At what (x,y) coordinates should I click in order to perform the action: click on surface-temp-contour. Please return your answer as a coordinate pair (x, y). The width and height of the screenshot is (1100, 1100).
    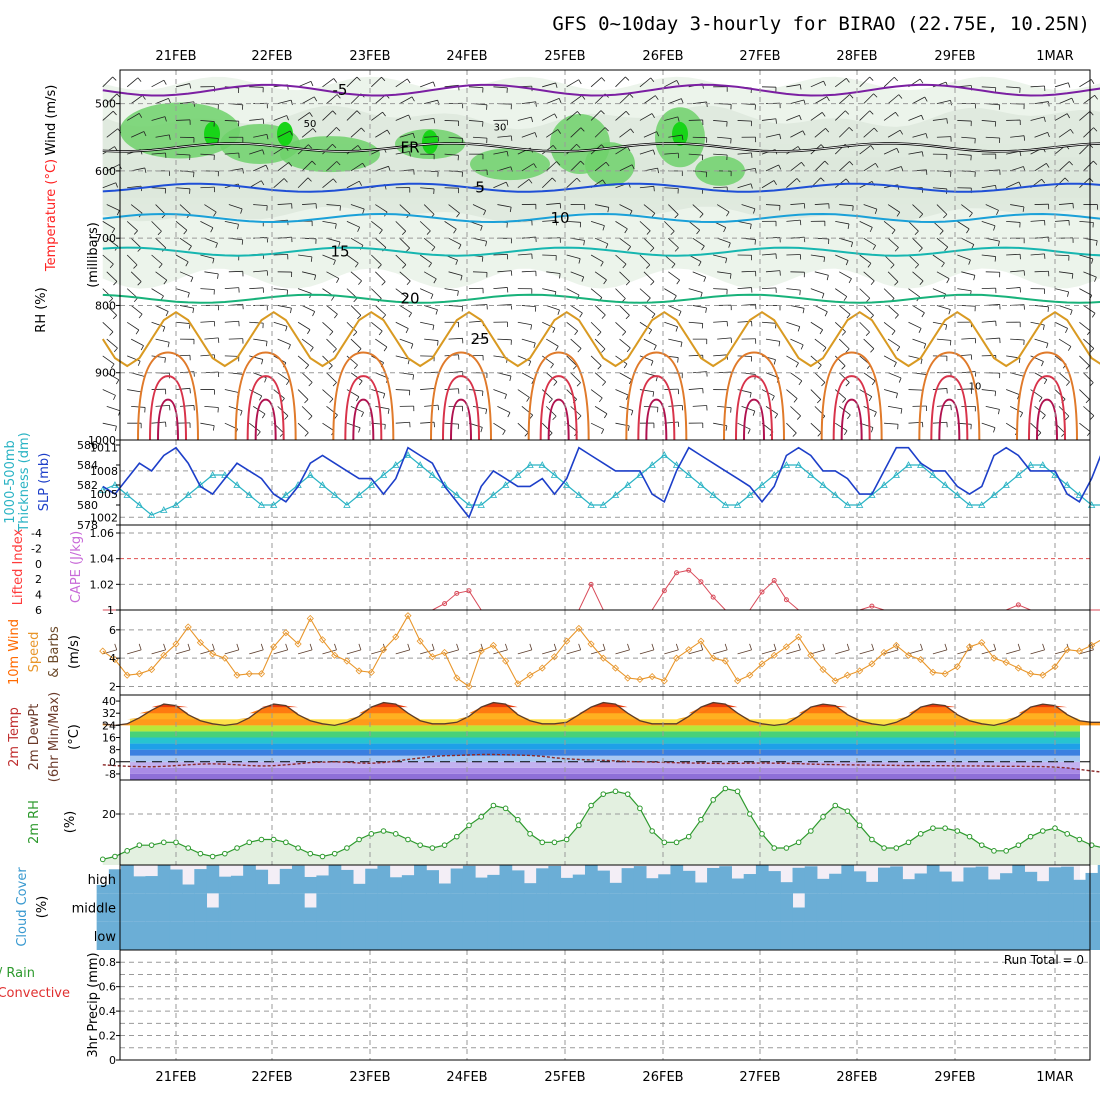
    Looking at the image, I should click on (656, 396).